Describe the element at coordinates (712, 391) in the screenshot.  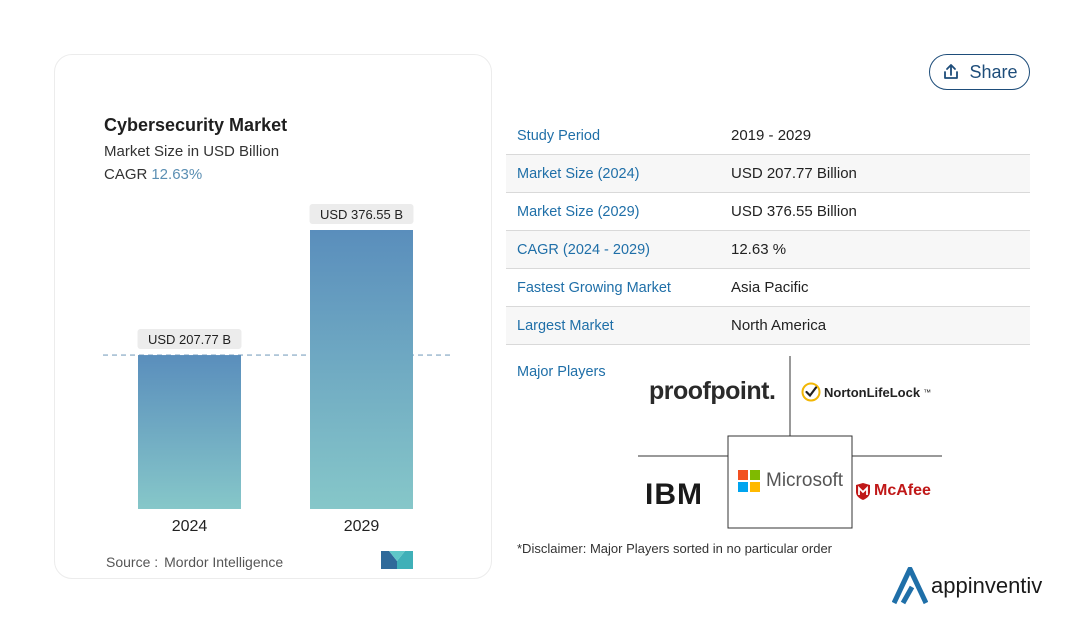
I see `proofpoint-logo: proofpoint.` at that location.